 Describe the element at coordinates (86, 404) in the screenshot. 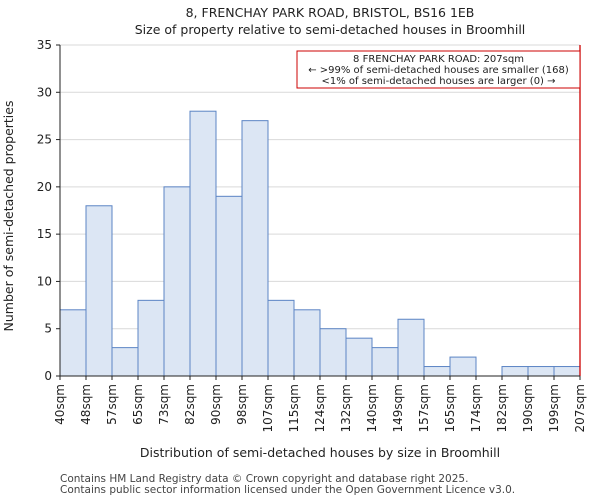

I see `x-tick-label: 48sqm` at that location.